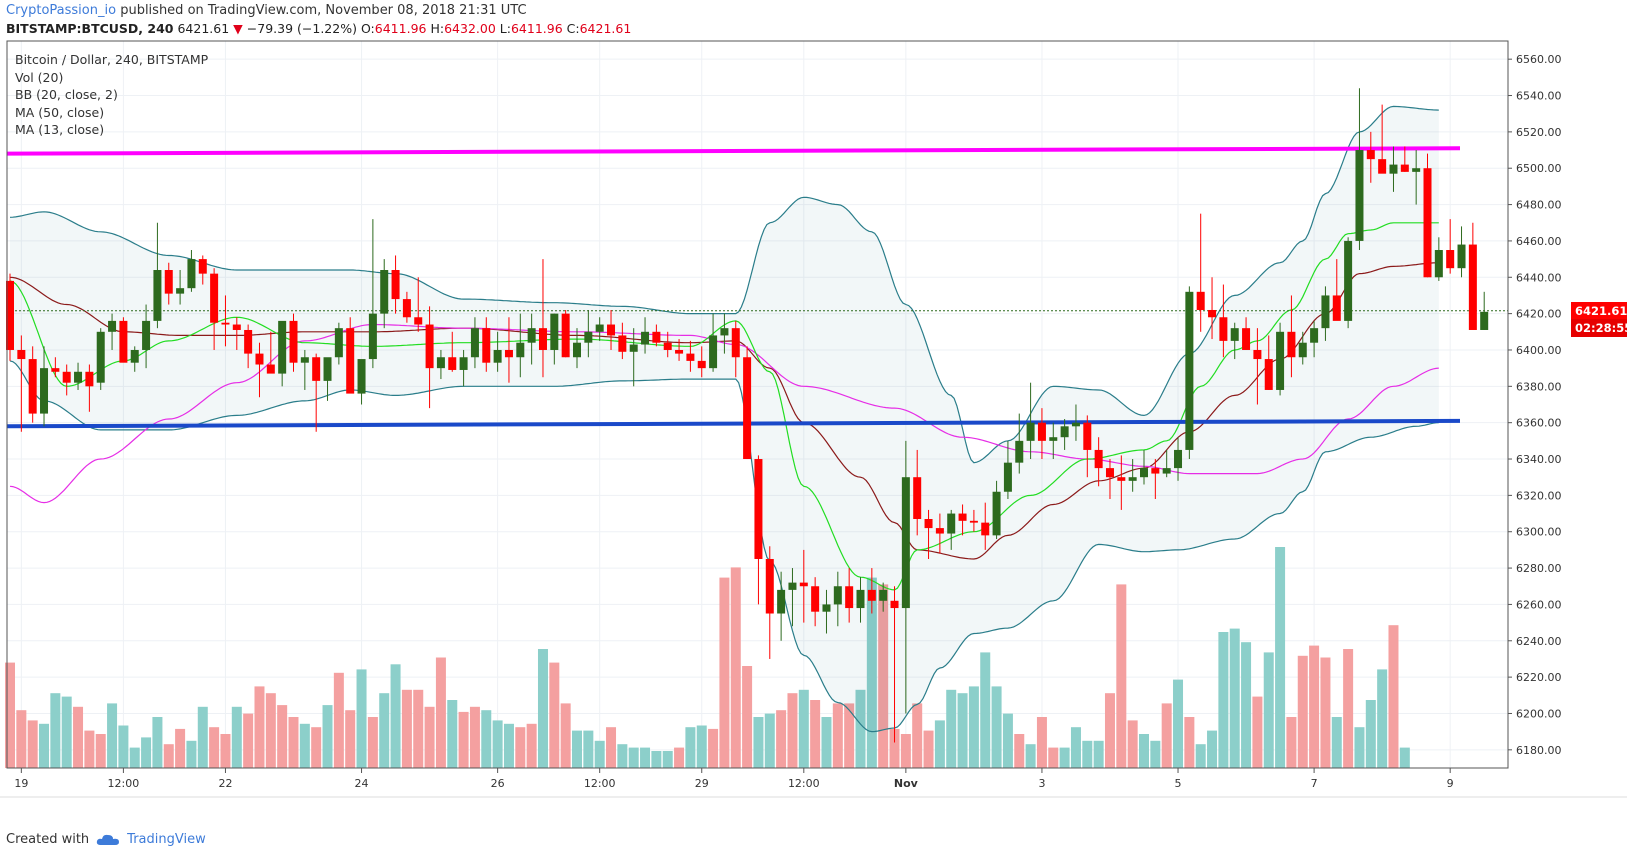  Describe the element at coordinates (1539, 59) in the screenshot. I see `y-tick-label: 6560.00` at that location.